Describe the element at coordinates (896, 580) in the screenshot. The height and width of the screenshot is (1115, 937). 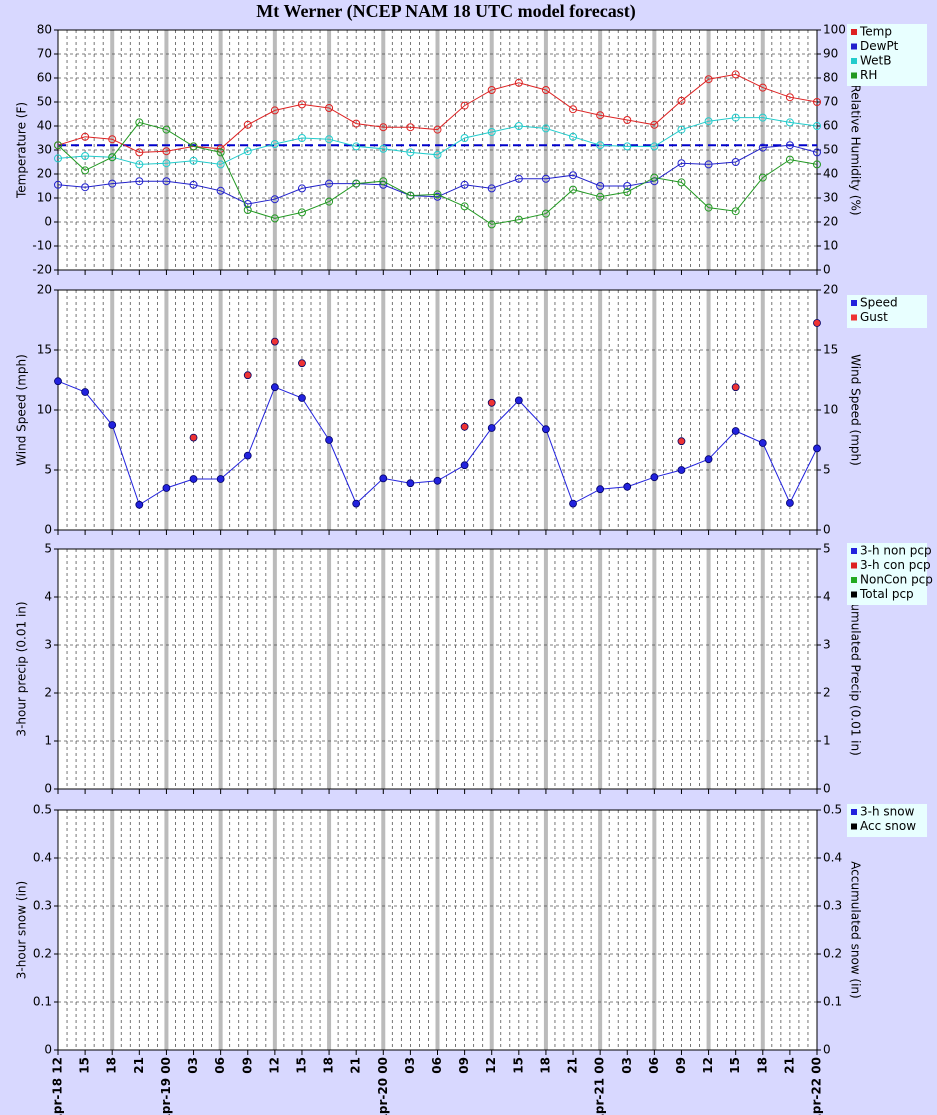
I see `legend-label: NonCon pcp` at that location.